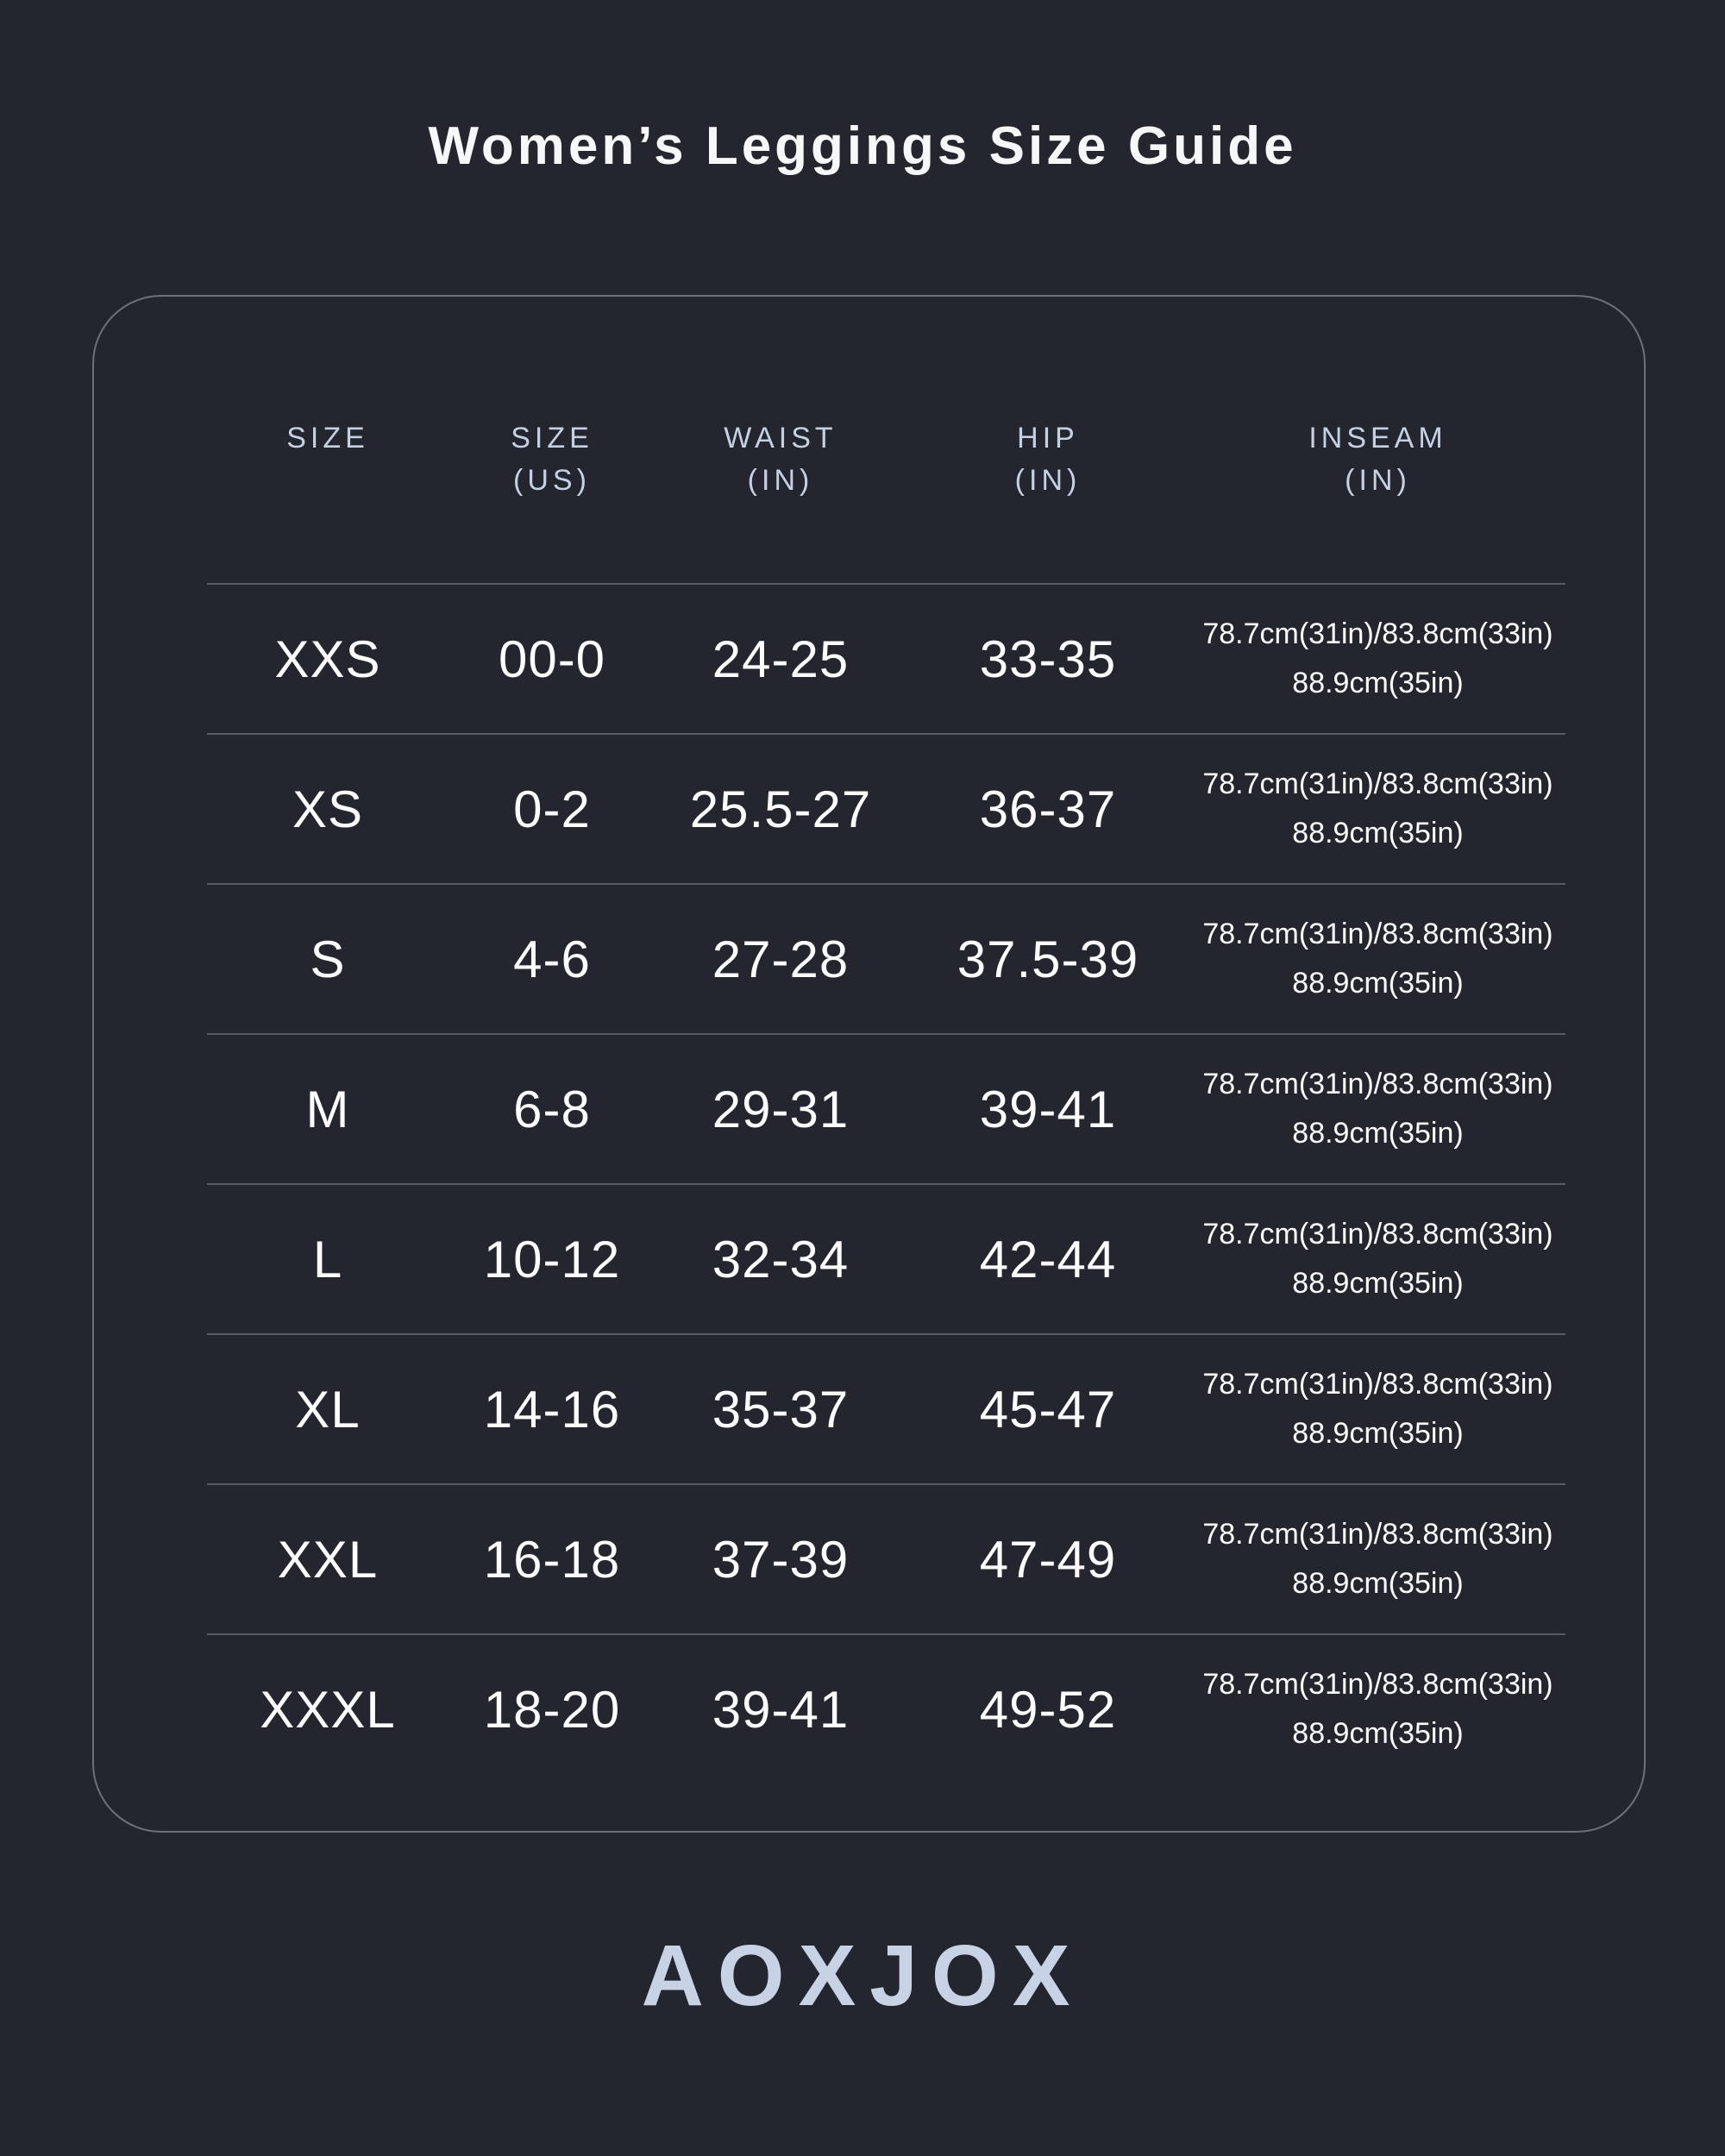 This screenshot has width=1725, height=2156. I want to click on header-cell-waist: WAIST (IN), so click(781, 440).